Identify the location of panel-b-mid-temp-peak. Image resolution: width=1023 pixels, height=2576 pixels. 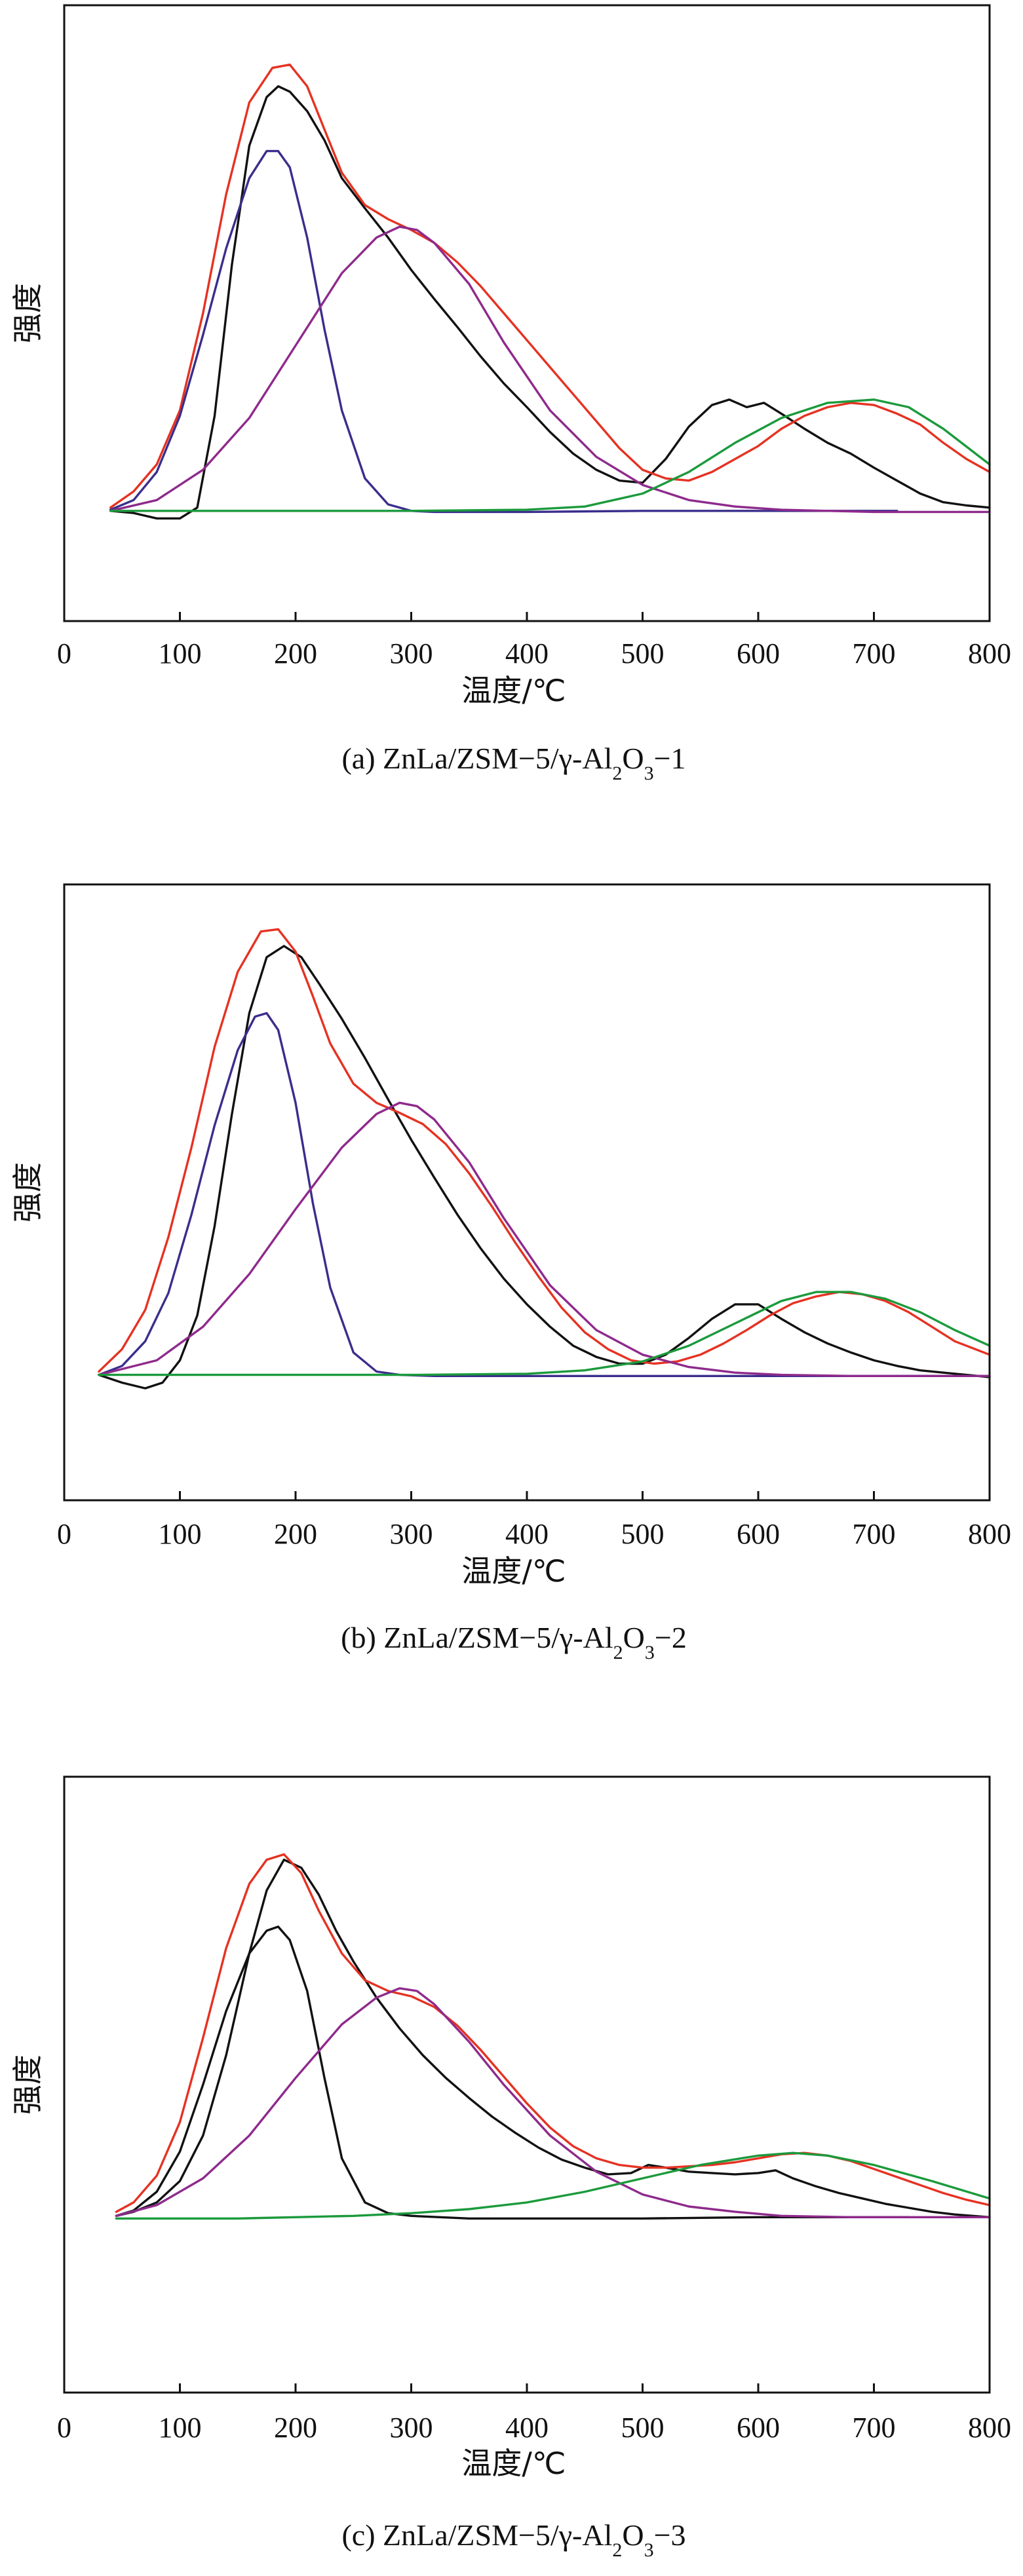
(544, 1239).